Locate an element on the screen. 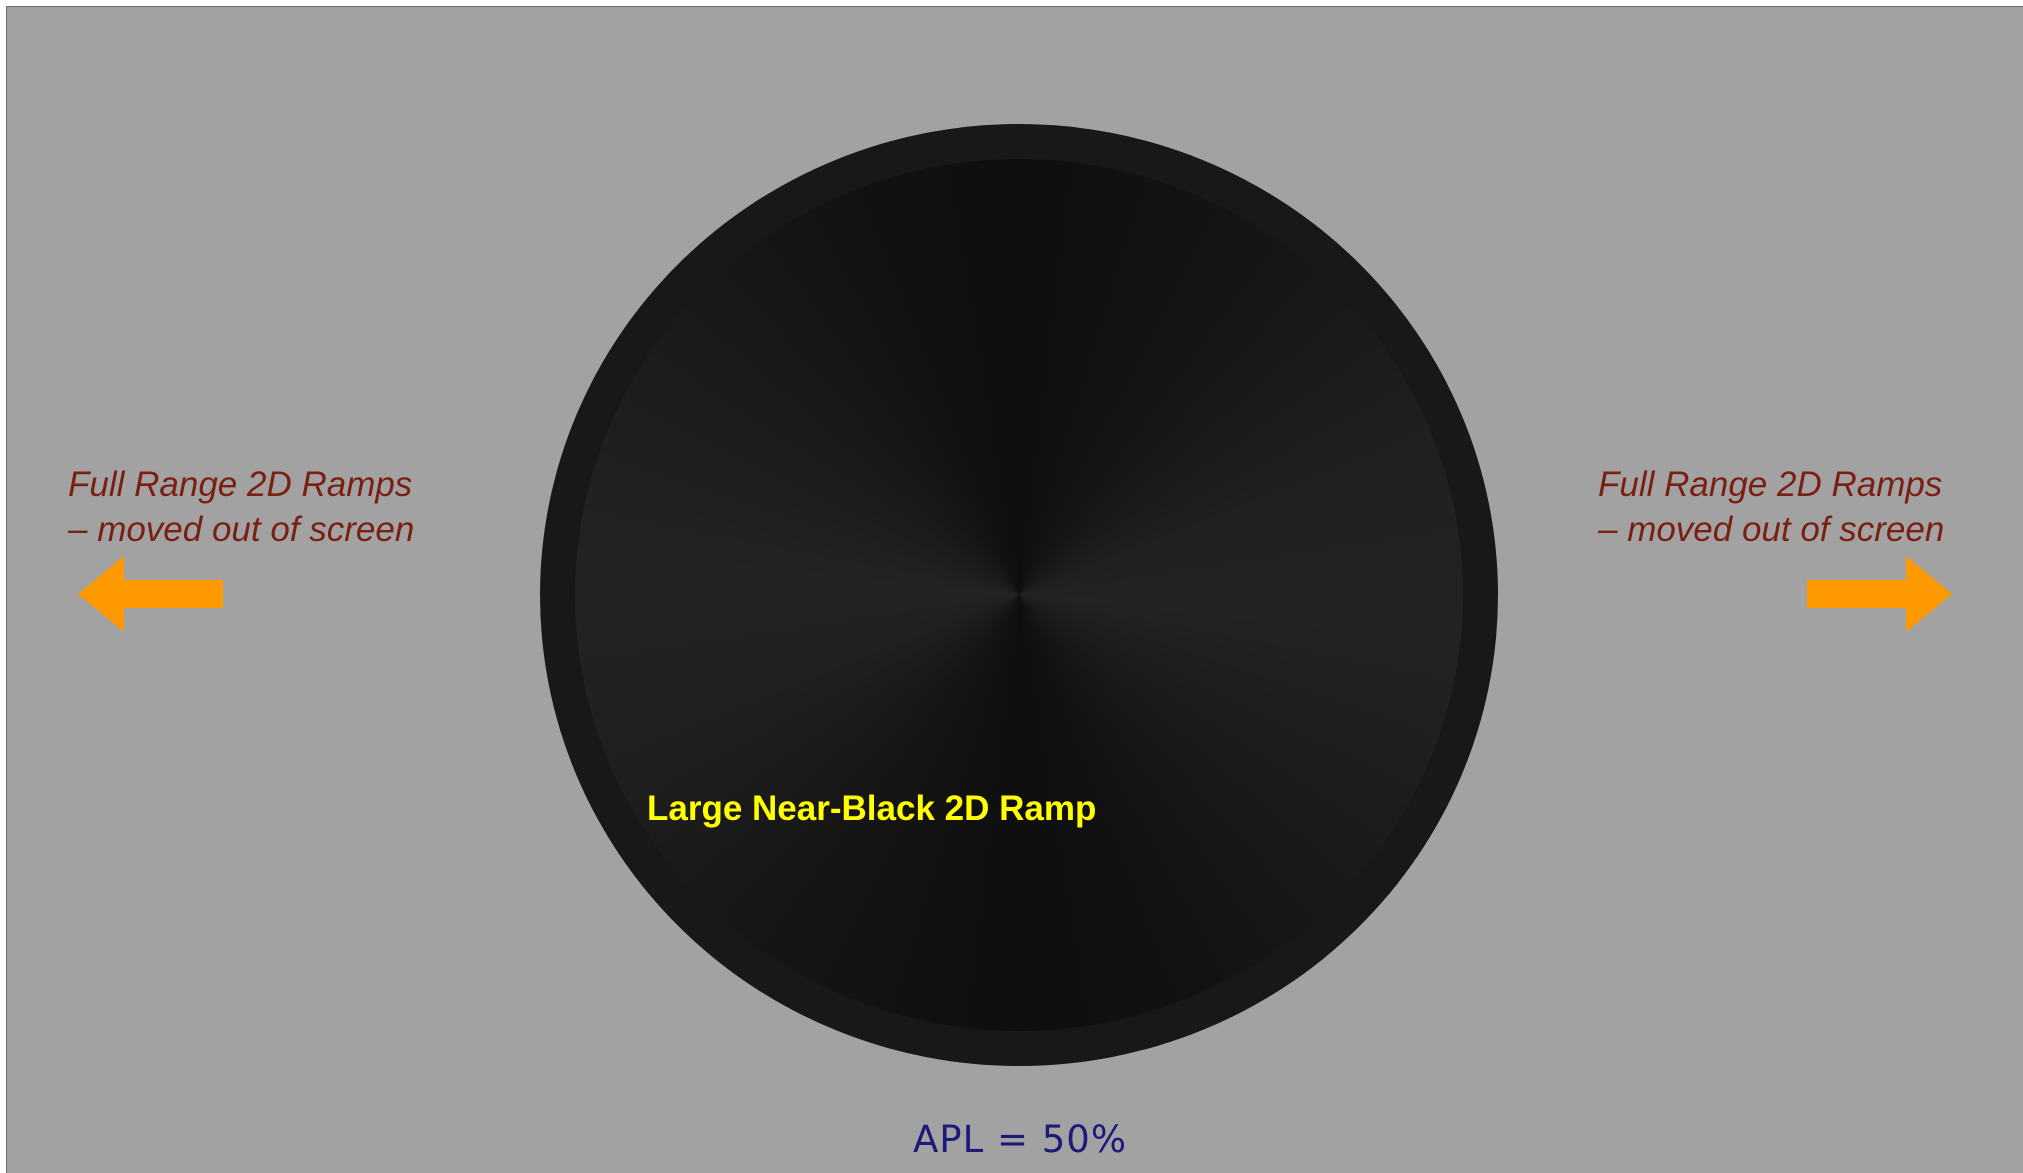 This screenshot has width=2023, height=1173. arrow-left-icon is located at coordinates (150, 594).